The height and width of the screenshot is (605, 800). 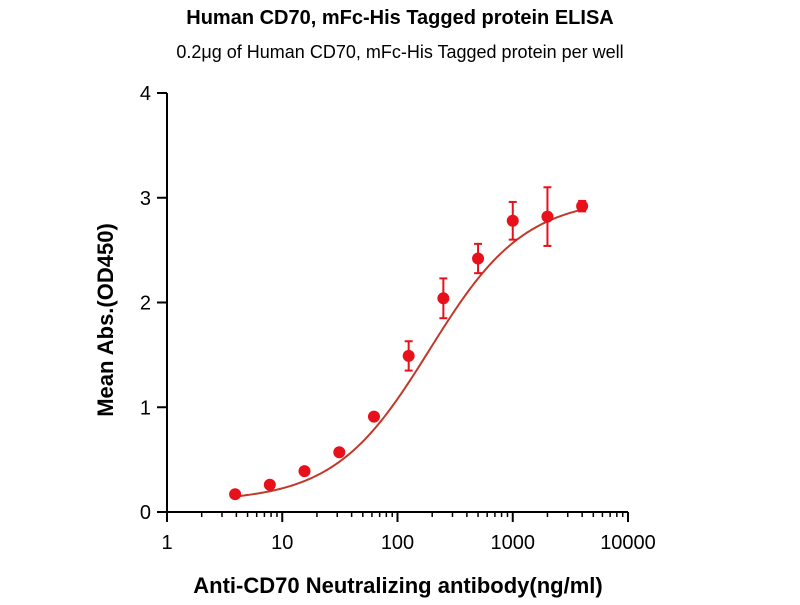 I want to click on y-tick-label: 1, so click(x=145, y=408).